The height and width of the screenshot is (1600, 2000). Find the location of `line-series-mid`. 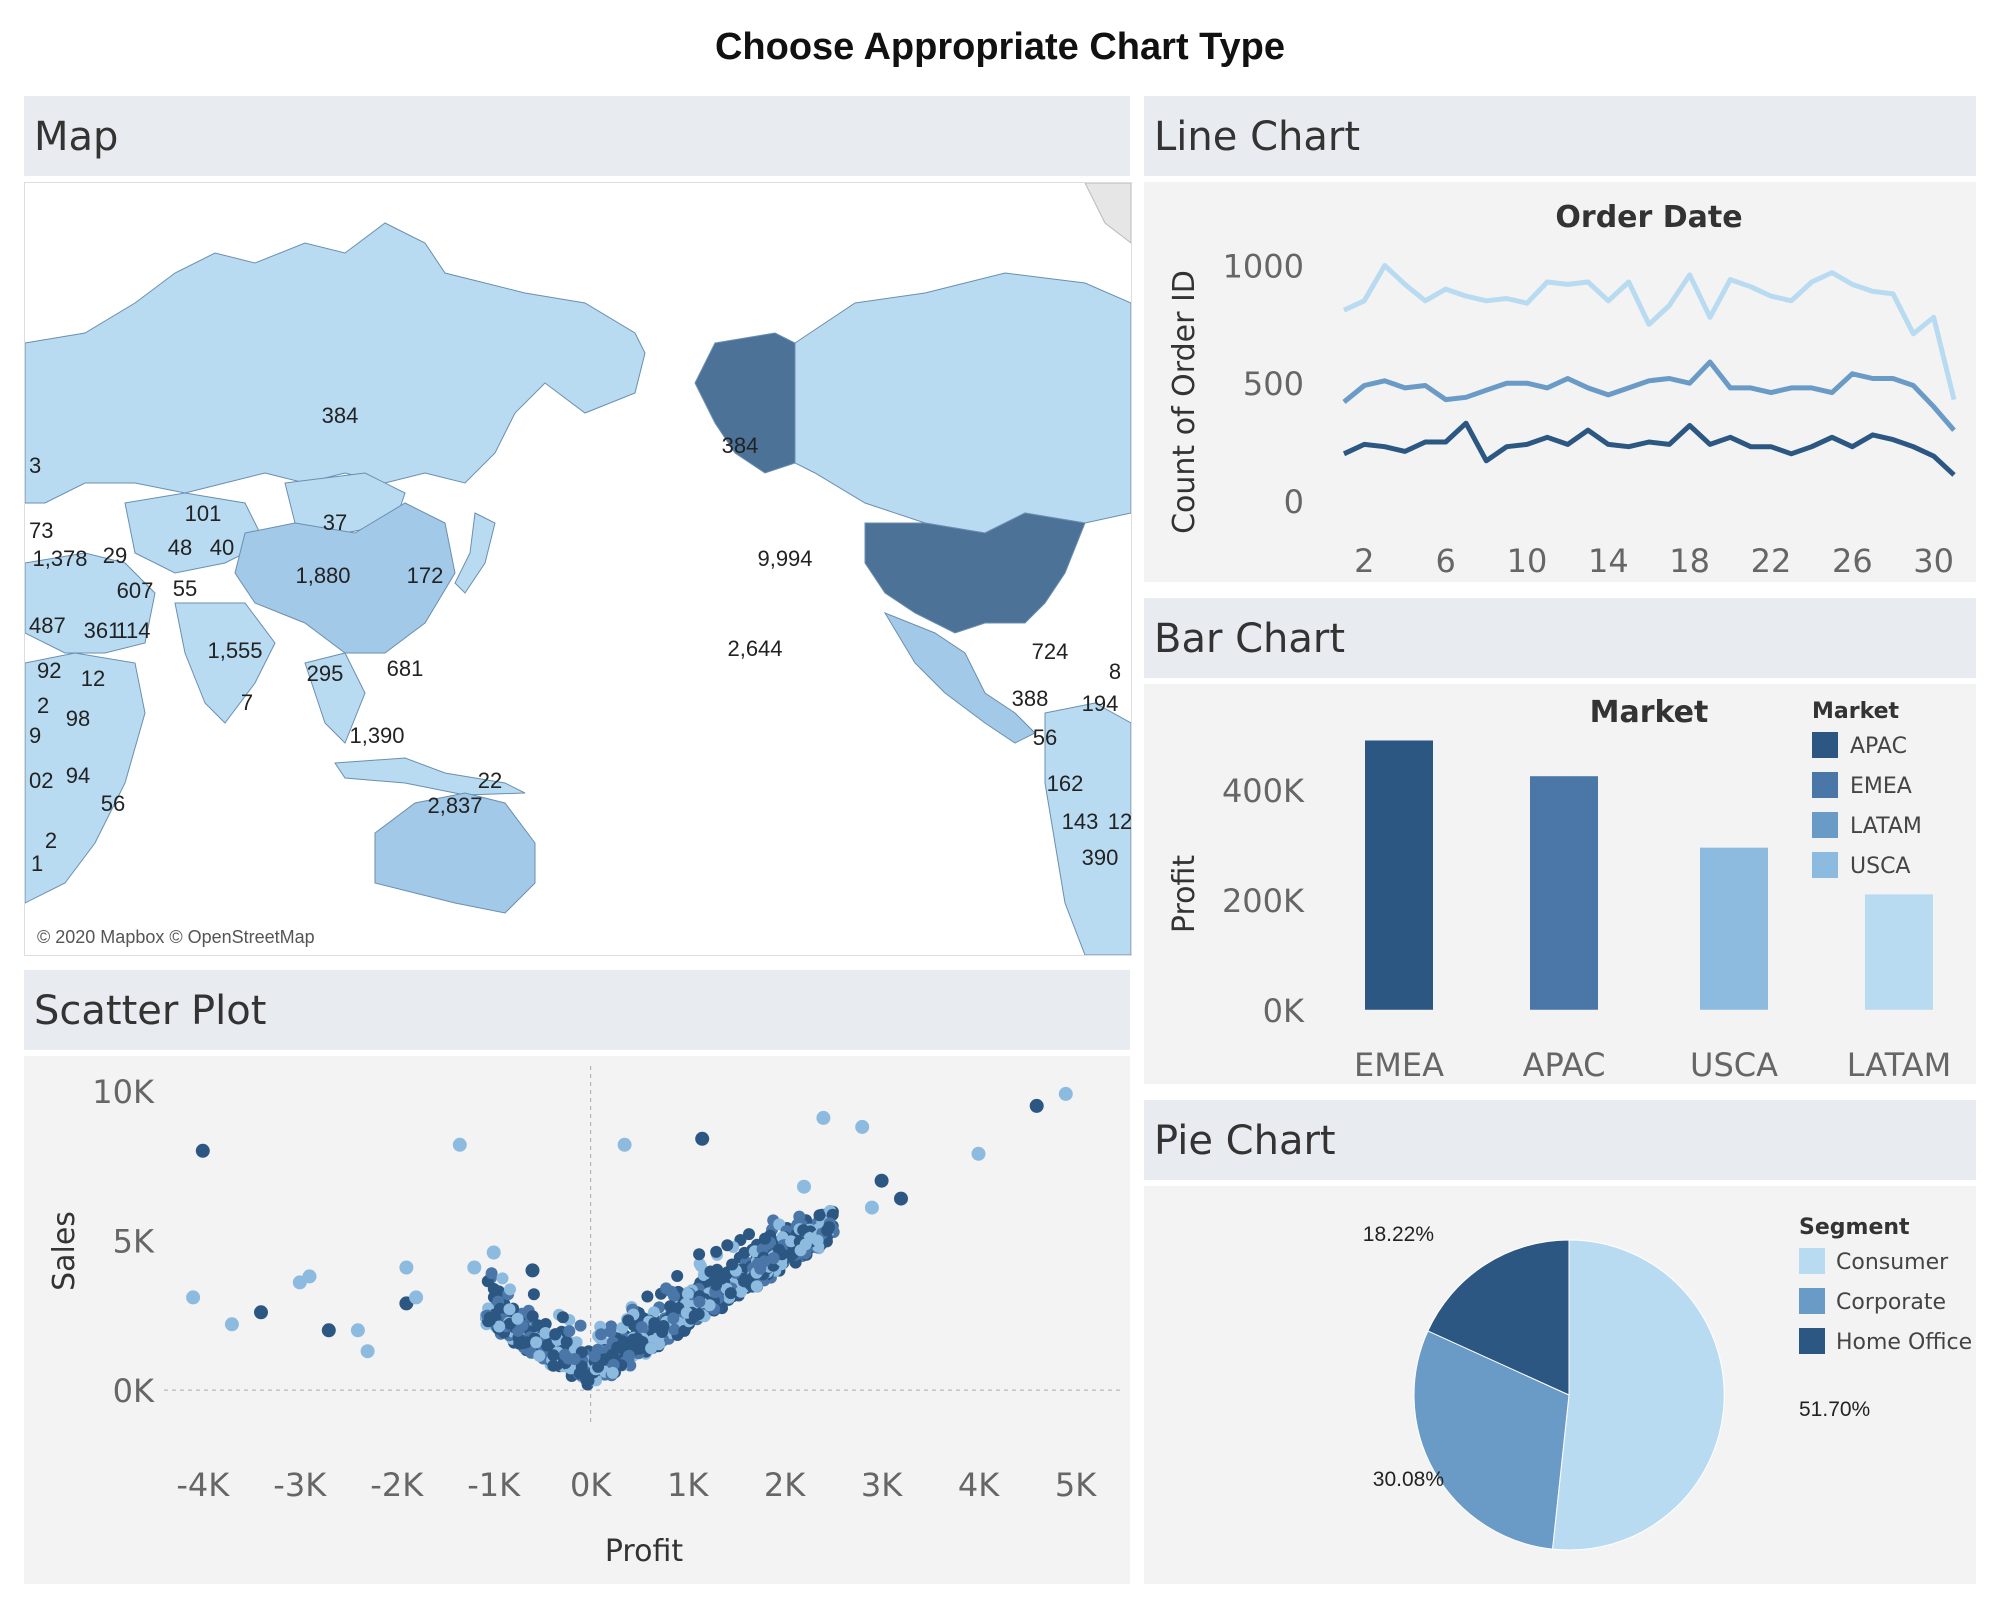

line-series-mid is located at coordinates (1649, 395).